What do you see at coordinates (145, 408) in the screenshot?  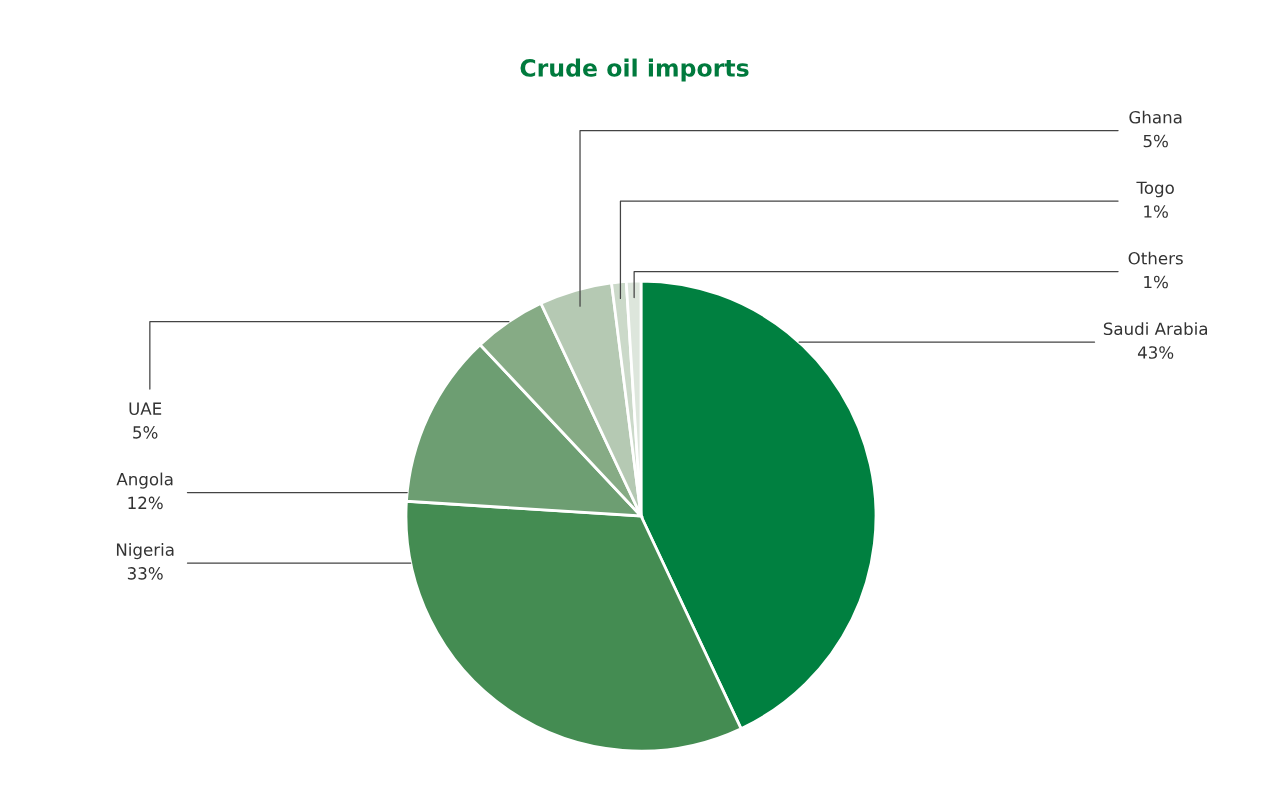 I see `slice-label: UAE` at bounding box center [145, 408].